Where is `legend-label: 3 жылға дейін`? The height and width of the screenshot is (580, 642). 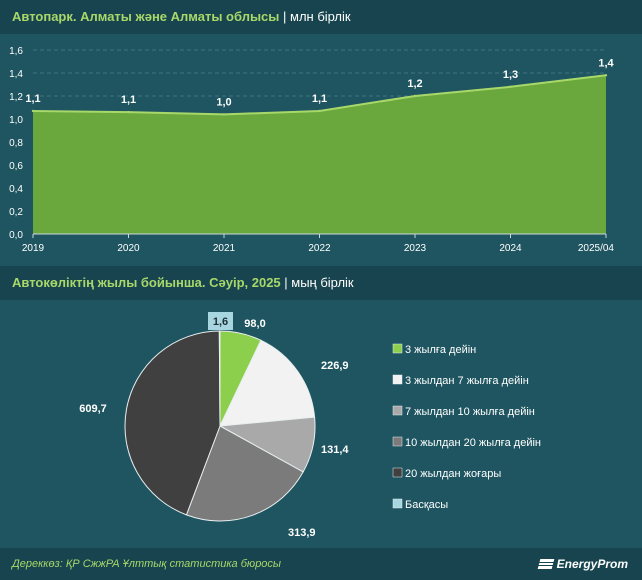
legend-label: 3 жылға дейін is located at coordinates (440, 350).